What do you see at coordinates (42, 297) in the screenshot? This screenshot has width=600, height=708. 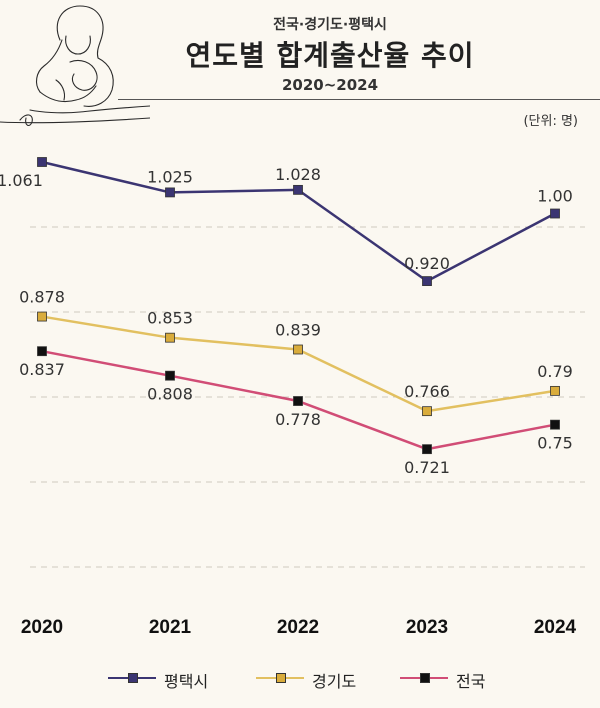 I see `data-label: 0.878` at bounding box center [42, 297].